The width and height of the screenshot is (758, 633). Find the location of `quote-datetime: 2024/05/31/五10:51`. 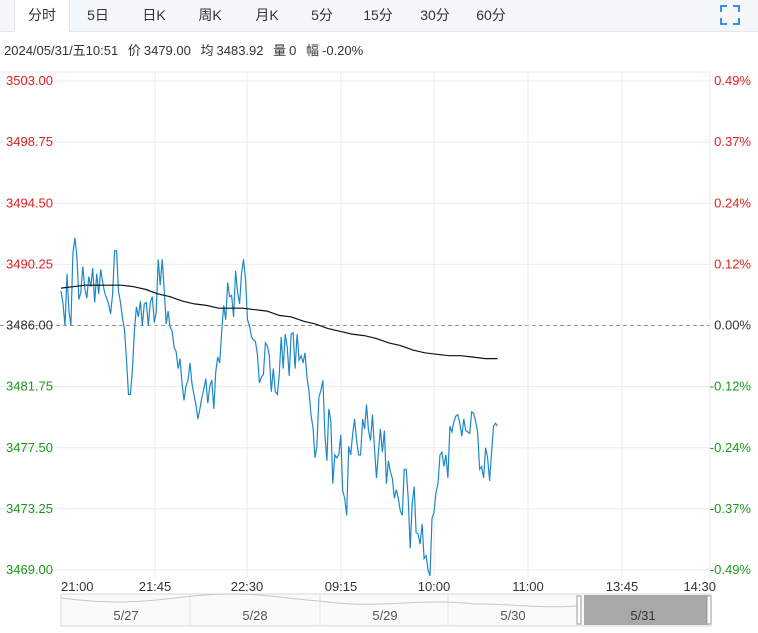

quote-datetime: 2024/05/31/五10:51 is located at coordinates (61, 50).